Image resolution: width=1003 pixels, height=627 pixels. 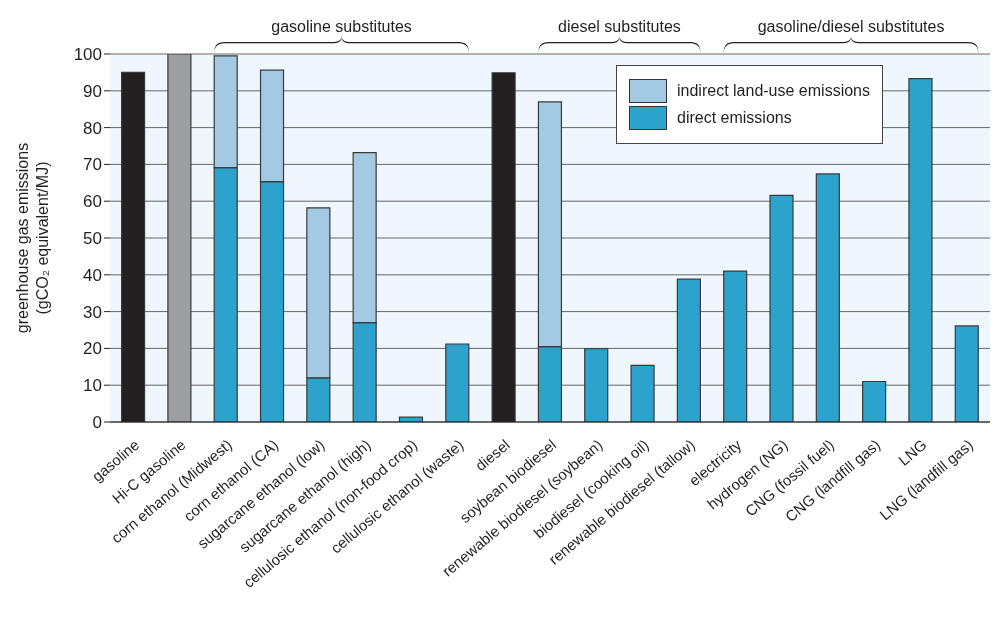 What do you see at coordinates (92, 239) in the screenshot?
I see `y-tick-label: 50` at bounding box center [92, 239].